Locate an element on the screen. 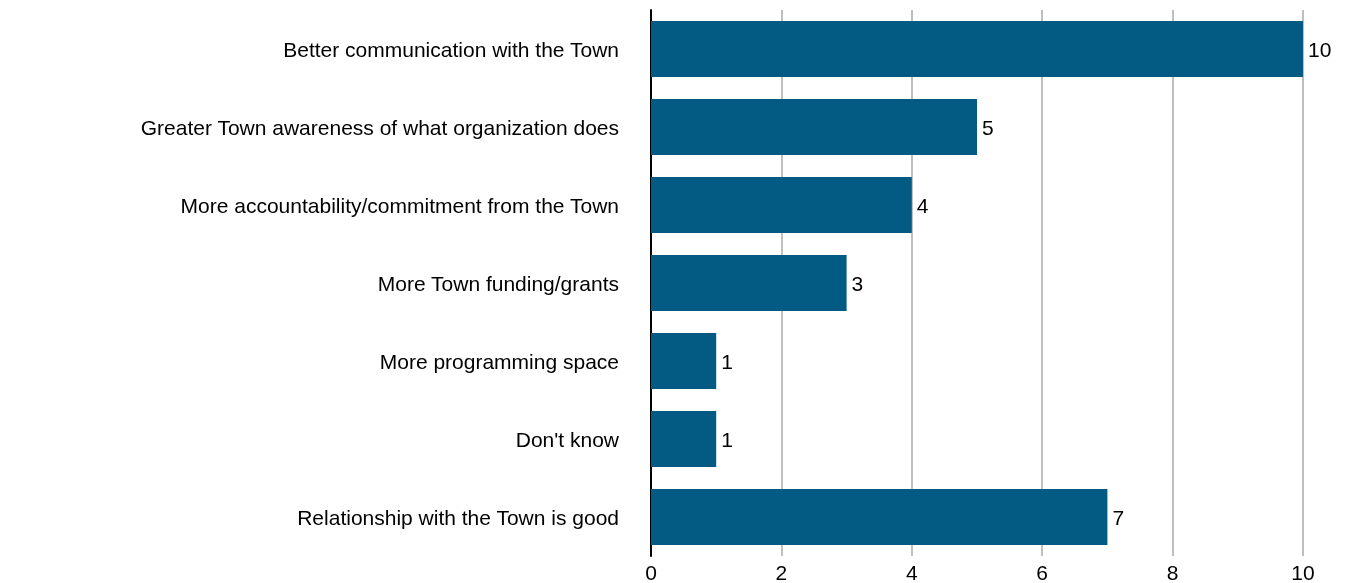 The height and width of the screenshot is (583, 1355). data-label: 4 is located at coordinates (922, 205).